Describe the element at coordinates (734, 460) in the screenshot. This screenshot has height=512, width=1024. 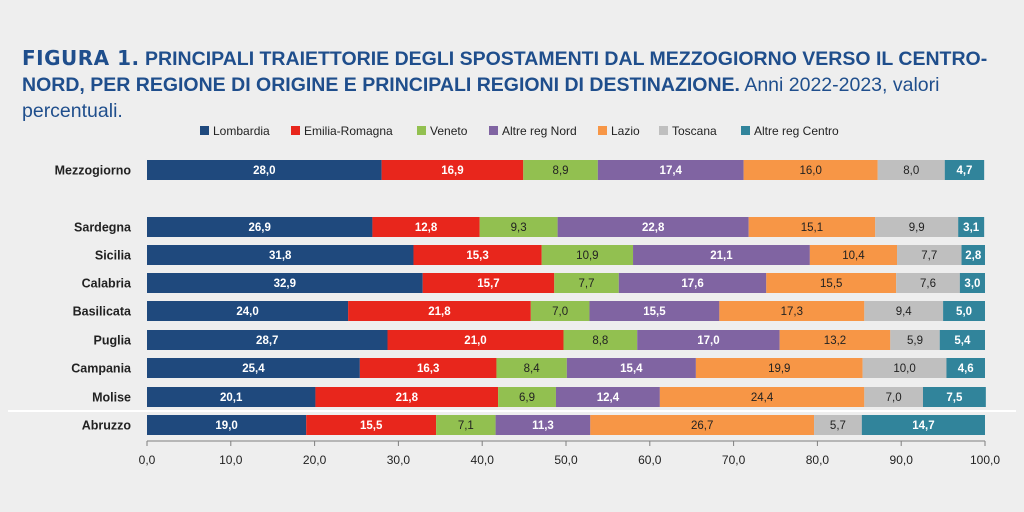
I see `x-tick-label: 70,0` at that location.